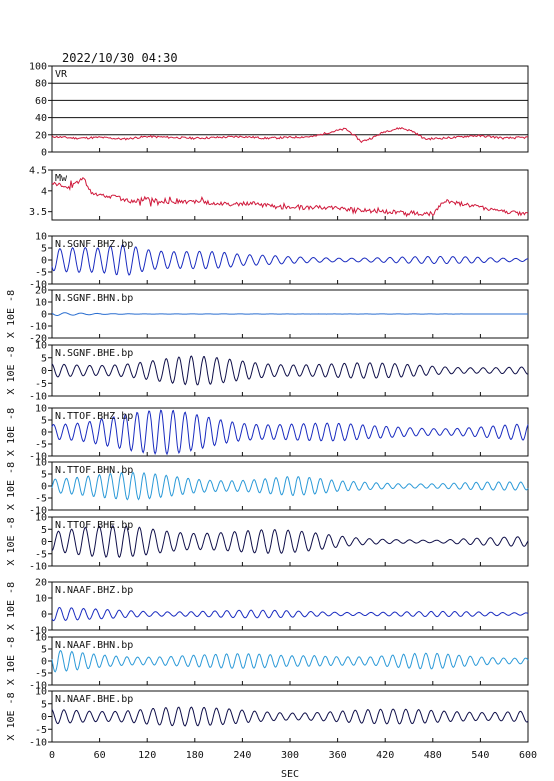 The width and height of the screenshot is (554, 781). Describe the element at coordinates (480, 755) in the screenshot. I see `x-tick-label: 540` at that location.